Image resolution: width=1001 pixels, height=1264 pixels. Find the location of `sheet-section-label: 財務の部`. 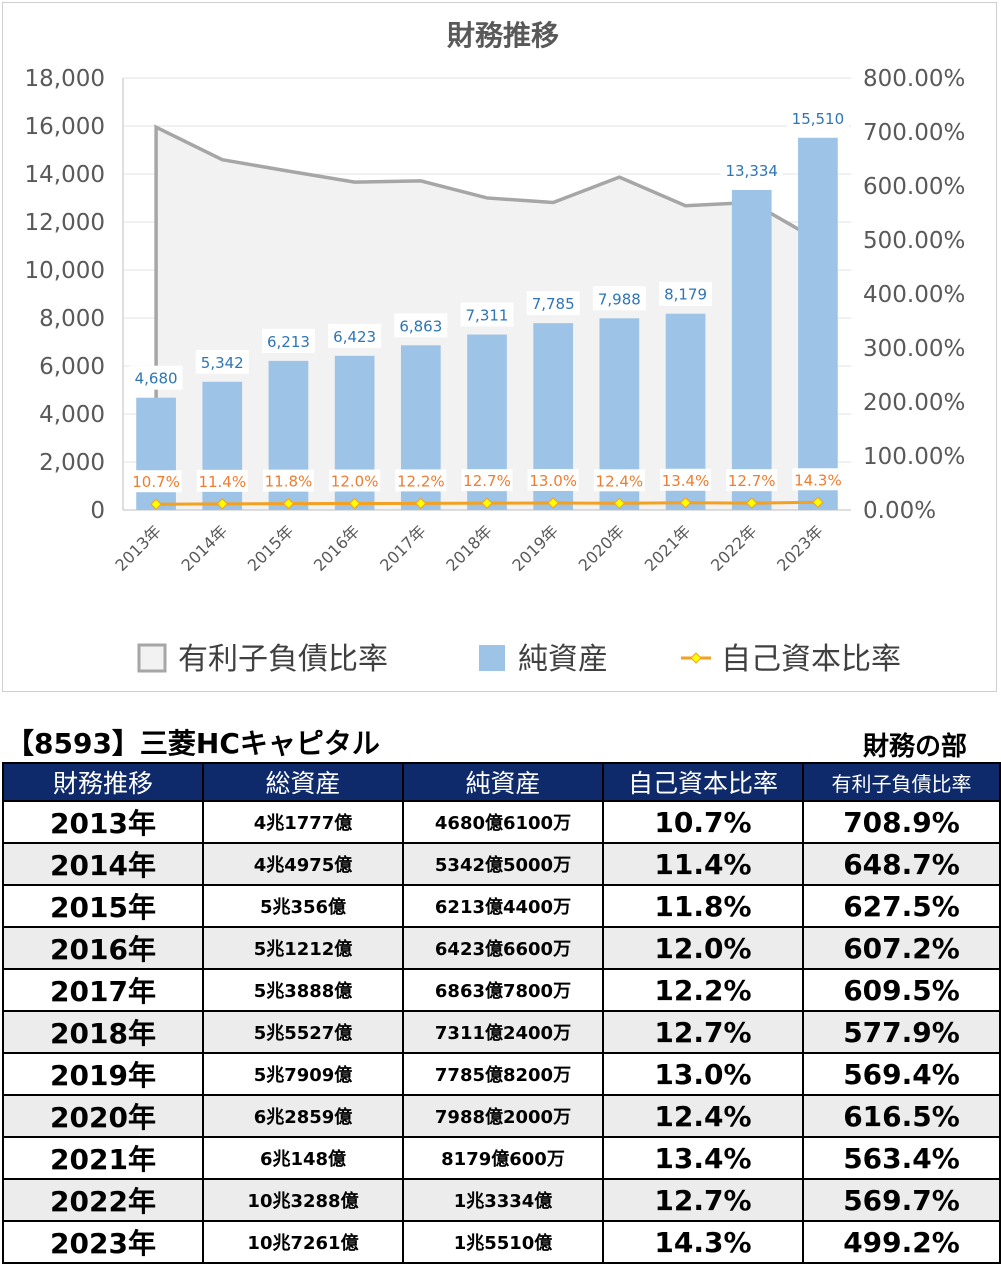

sheet-section-label: 財務の部 is located at coordinates (914, 747).